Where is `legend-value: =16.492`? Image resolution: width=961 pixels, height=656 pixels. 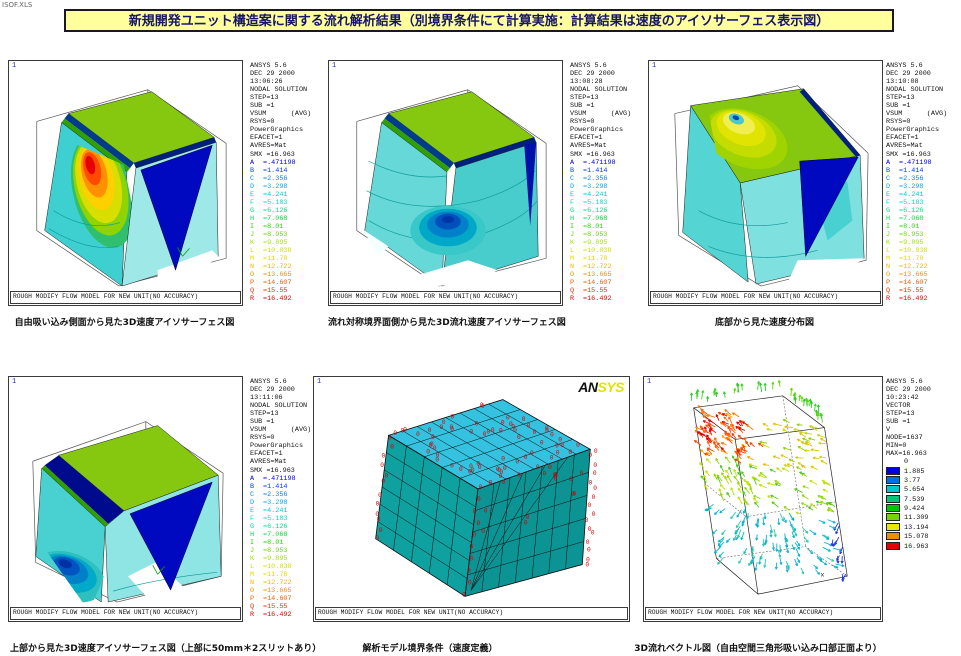 legend-value: =16.492 is located at coordinates (913, 299).